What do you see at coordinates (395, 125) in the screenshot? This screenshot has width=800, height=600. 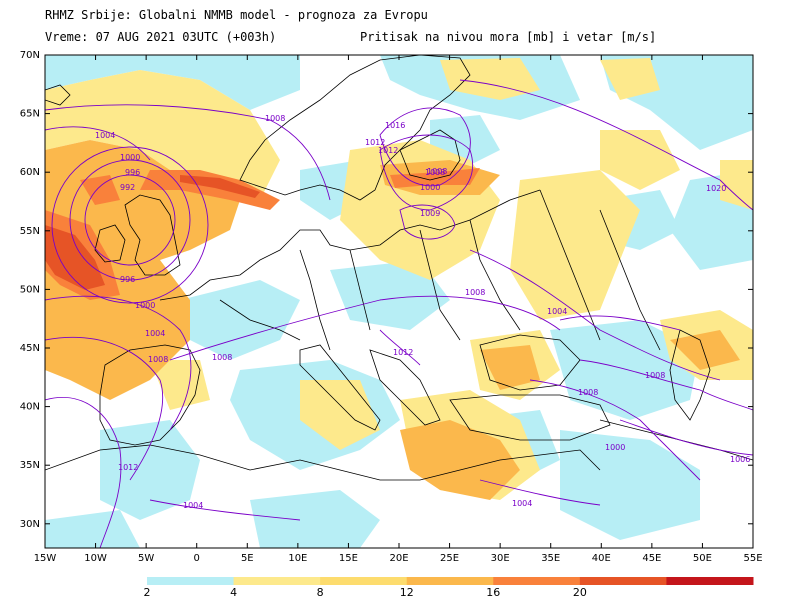 I see `isobar-label: 1016` at bounding box center [395, 125].